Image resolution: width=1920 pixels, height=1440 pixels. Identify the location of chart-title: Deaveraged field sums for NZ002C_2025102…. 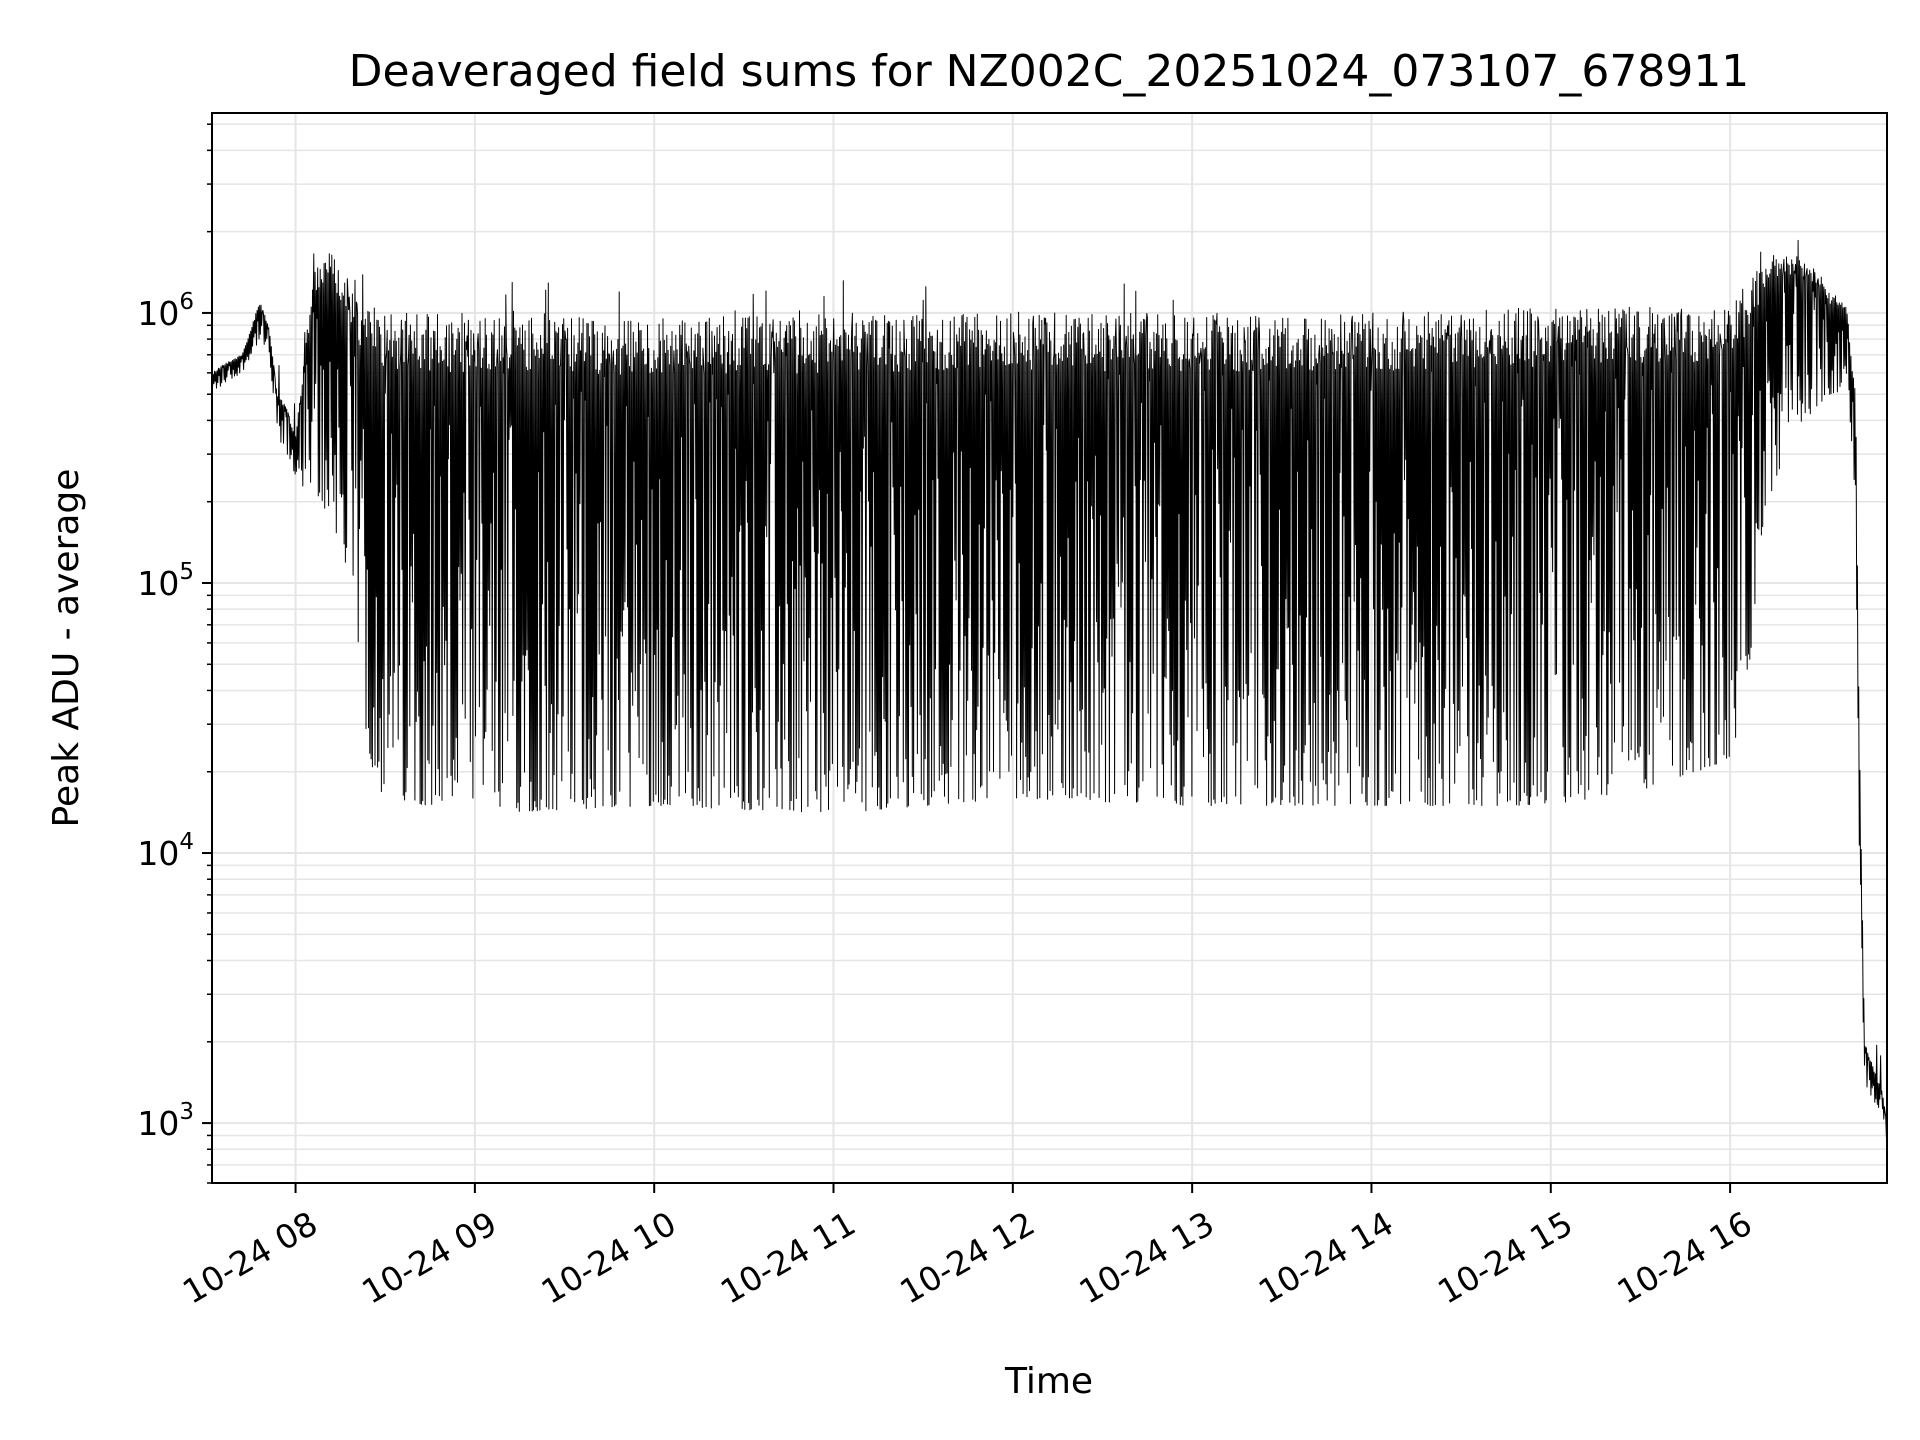
(1049, 71).